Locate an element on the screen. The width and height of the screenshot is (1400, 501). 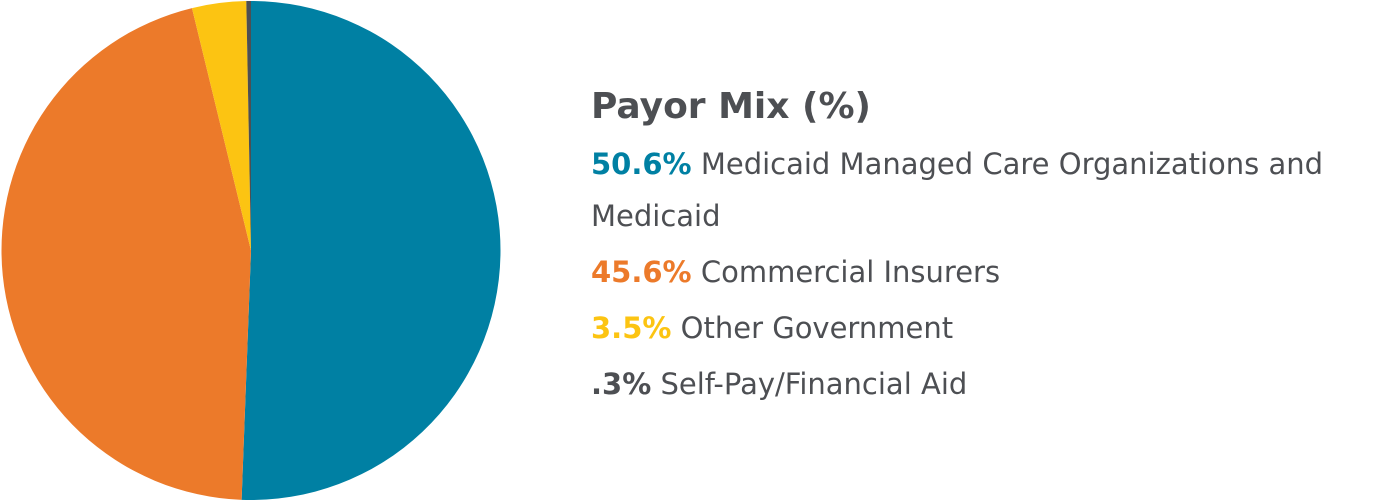
legend-item-commercial: 45.6% Commercial Insurers is located at coordinates (991, 272).